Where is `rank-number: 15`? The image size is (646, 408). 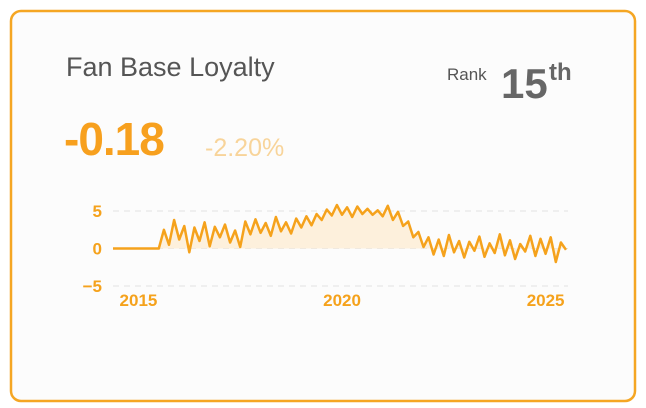
rank-number: 15 is located at coordinates (524, 83).